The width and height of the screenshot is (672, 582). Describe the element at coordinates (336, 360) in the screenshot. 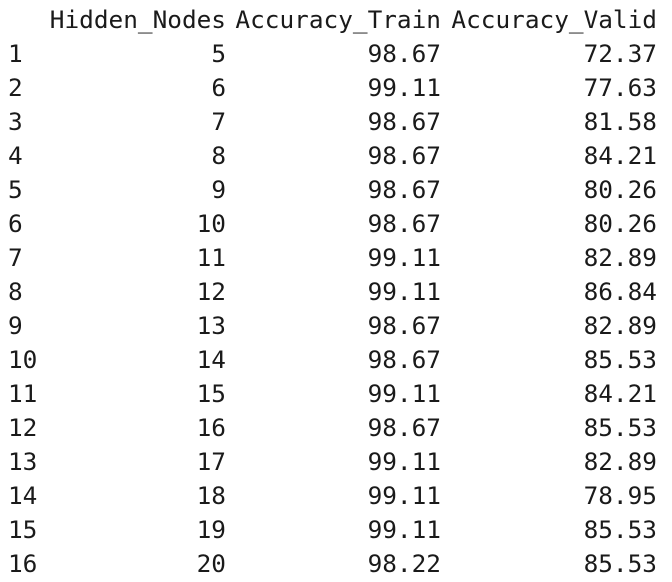

I see `table-row: 10 14 98.67 85.53` at that location.